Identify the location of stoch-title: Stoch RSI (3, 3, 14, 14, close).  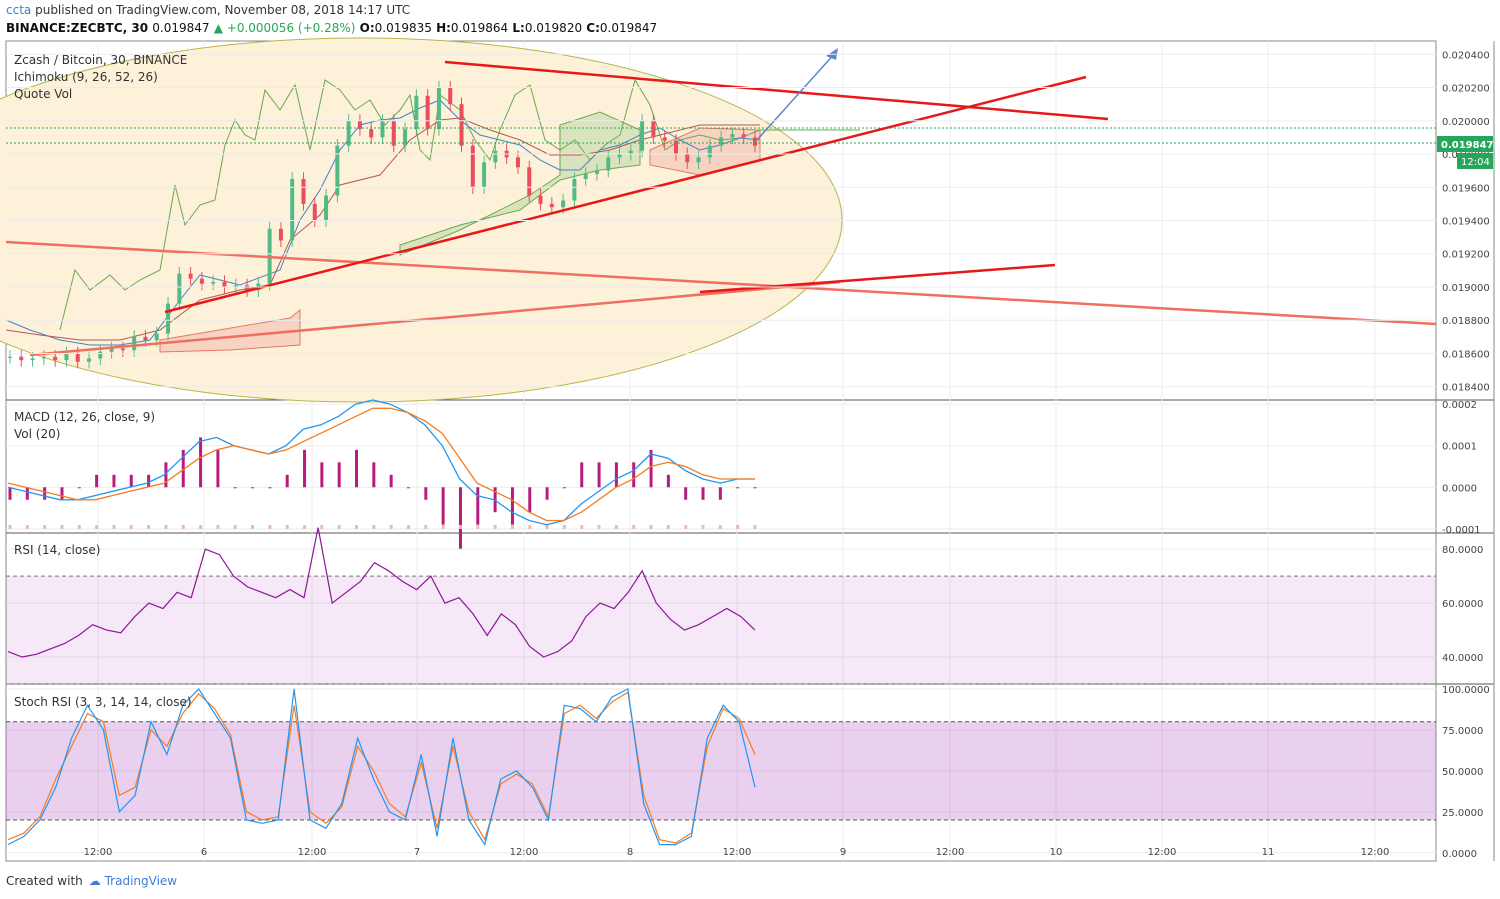
(103, 702).